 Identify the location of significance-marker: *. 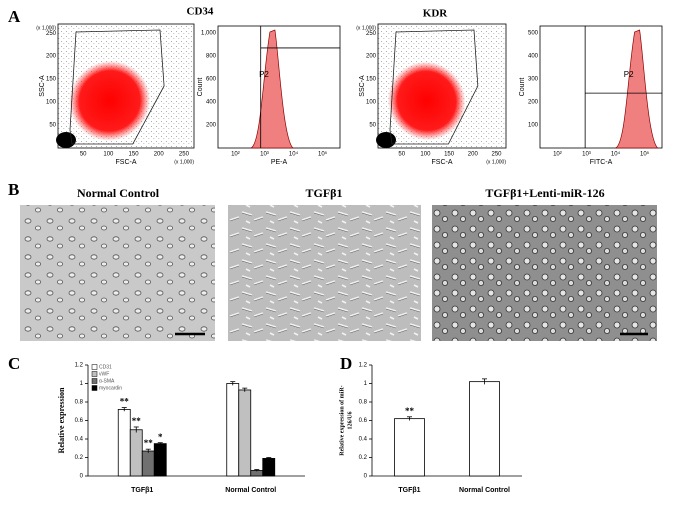
(160, 437).